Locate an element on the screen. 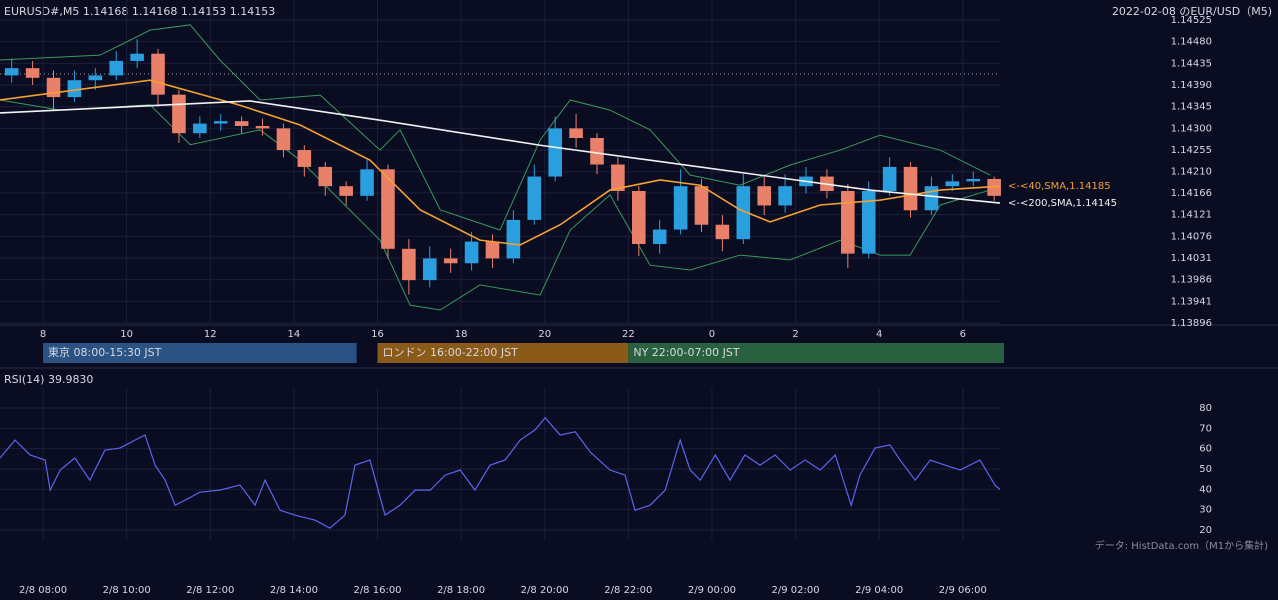 This screenshot has height=600, width=1278. y-tick-label: 1.14255 is located at coordinates (1191, 150).